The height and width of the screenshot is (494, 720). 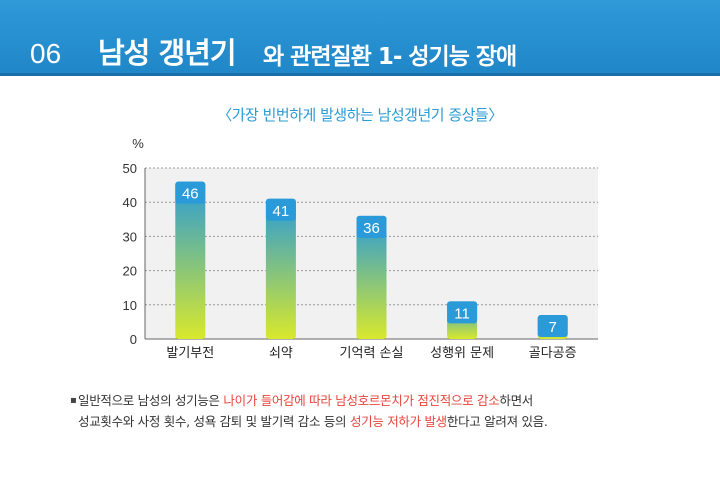 What do you see at coordinates (516, 400) in the screenshot?
I see `note-text: 하면서` at bounding box center [516, 400].